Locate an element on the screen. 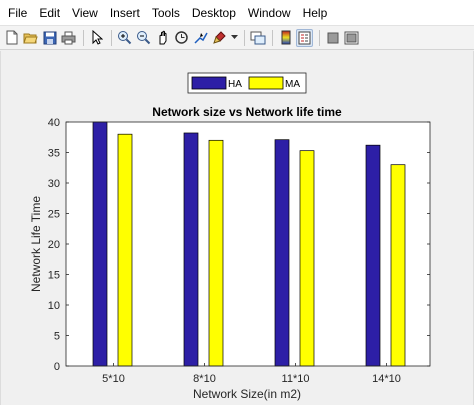  y-axis-label: Network Life Time is located at coordinates (36, 244).